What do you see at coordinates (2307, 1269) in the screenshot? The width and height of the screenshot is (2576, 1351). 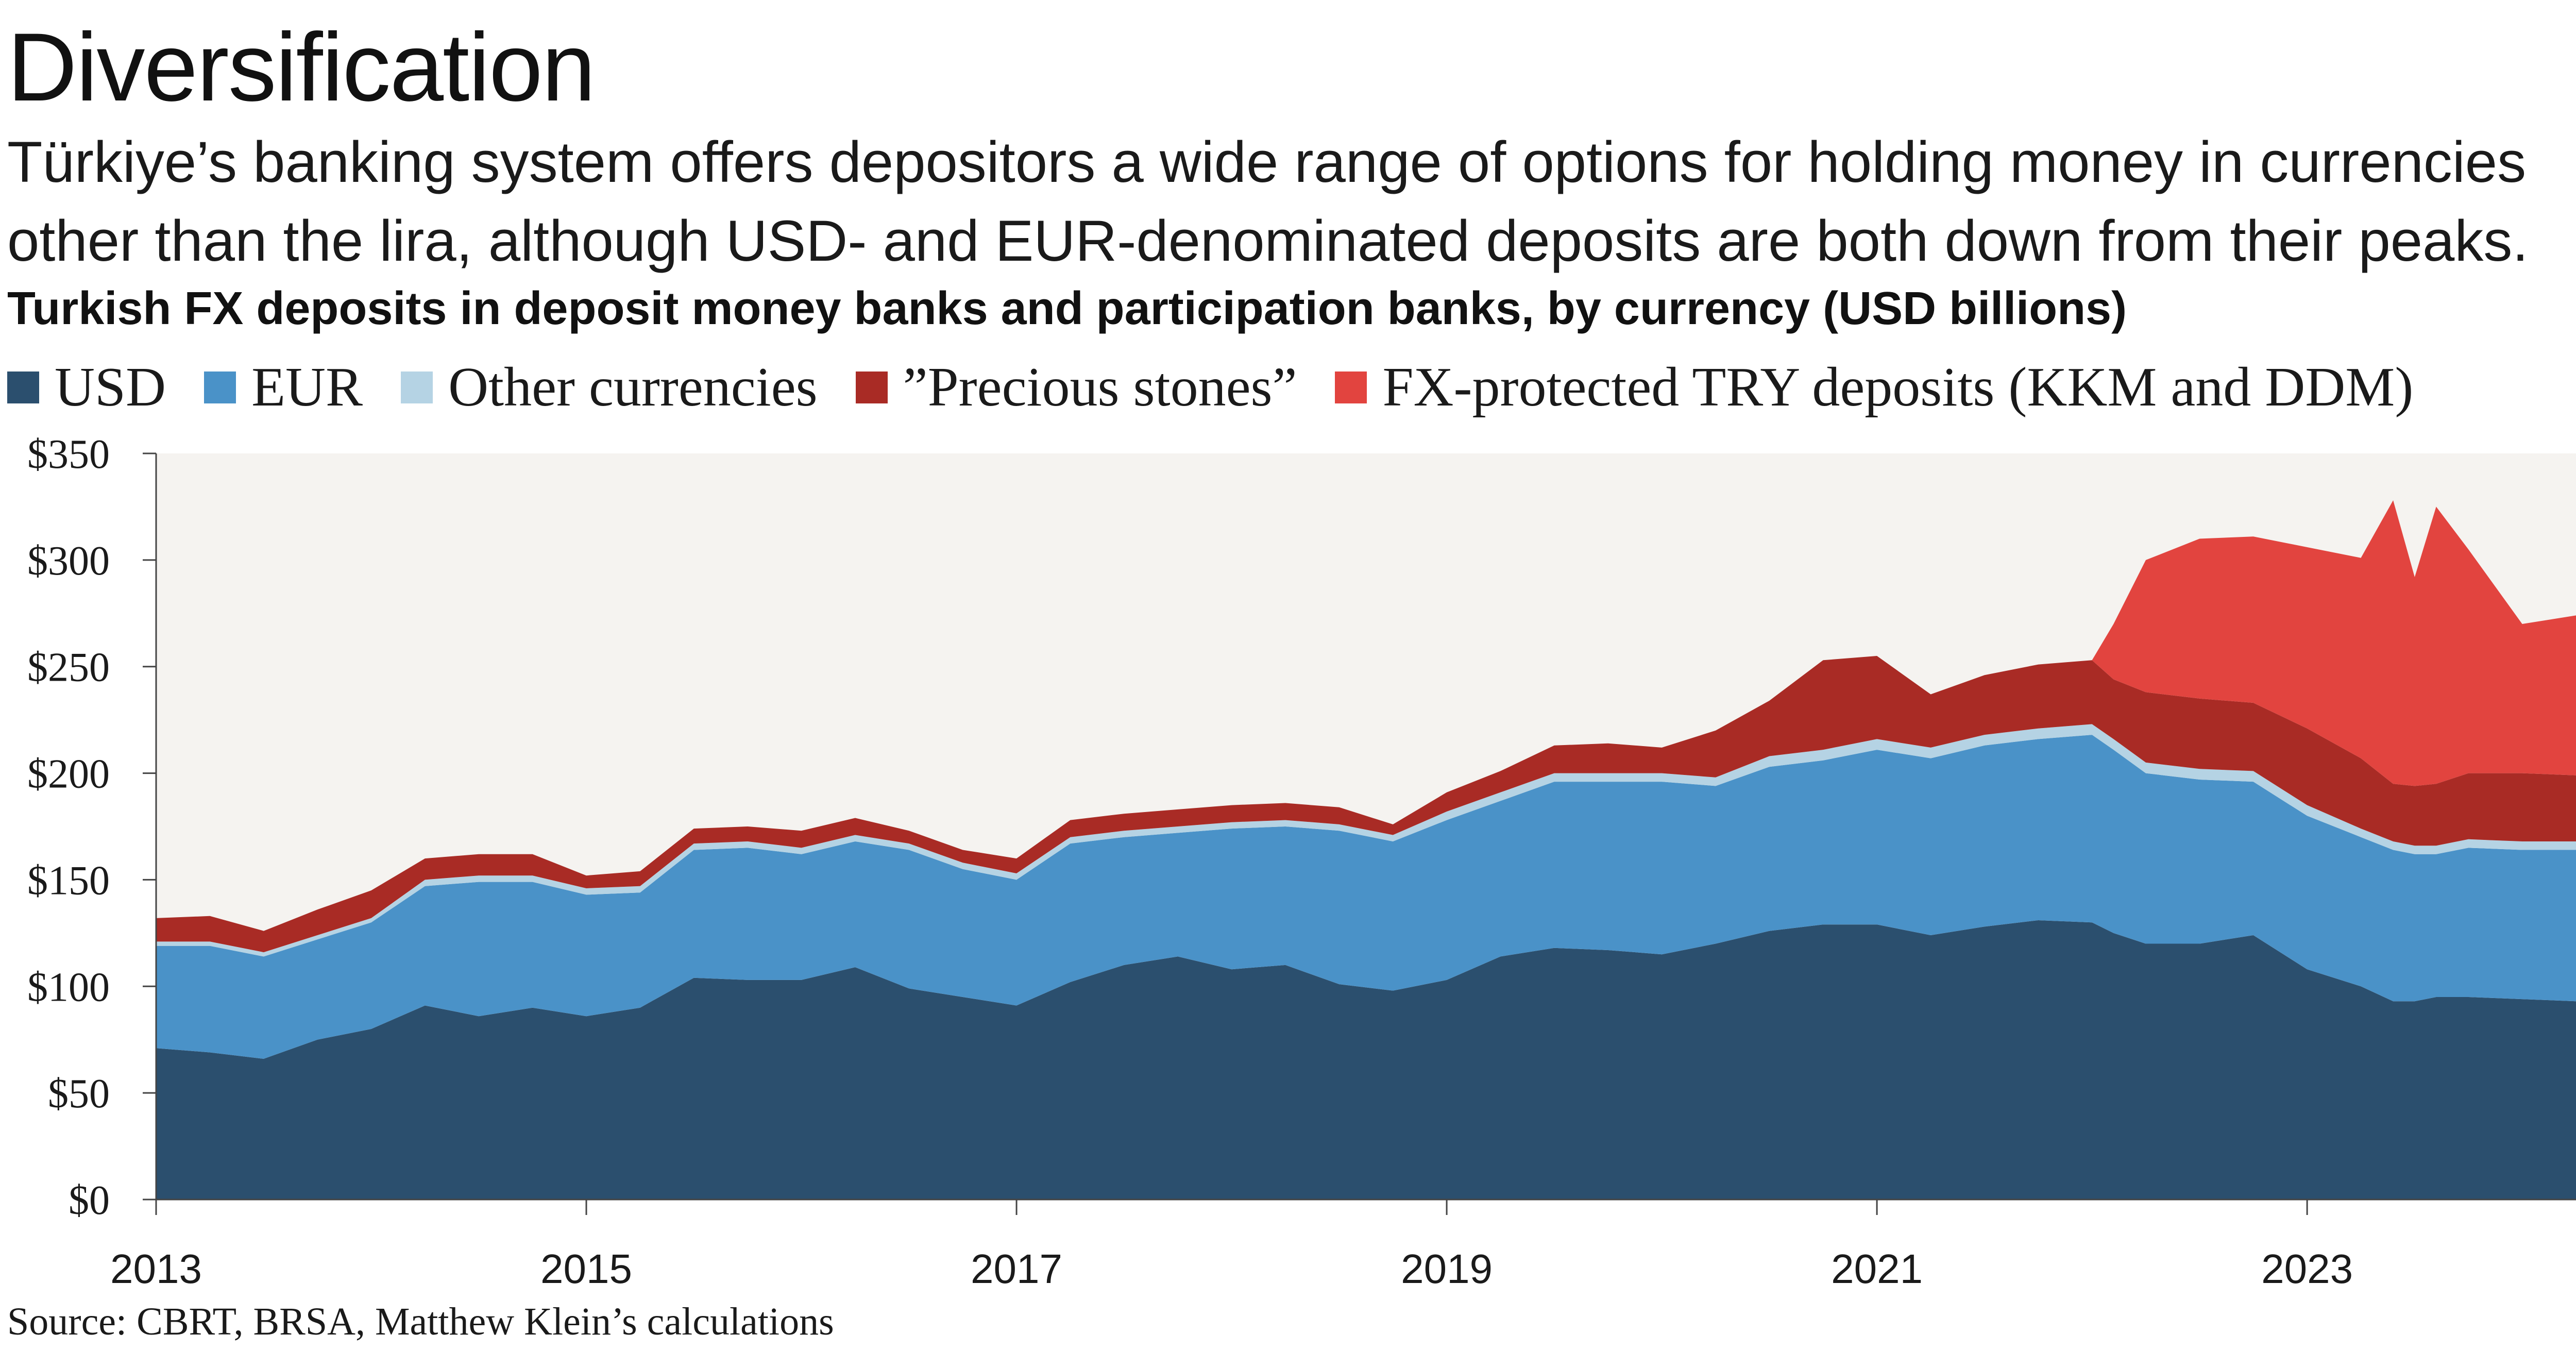 I see `x-tick-label: 2023` at bounding box center [2307, 1269].